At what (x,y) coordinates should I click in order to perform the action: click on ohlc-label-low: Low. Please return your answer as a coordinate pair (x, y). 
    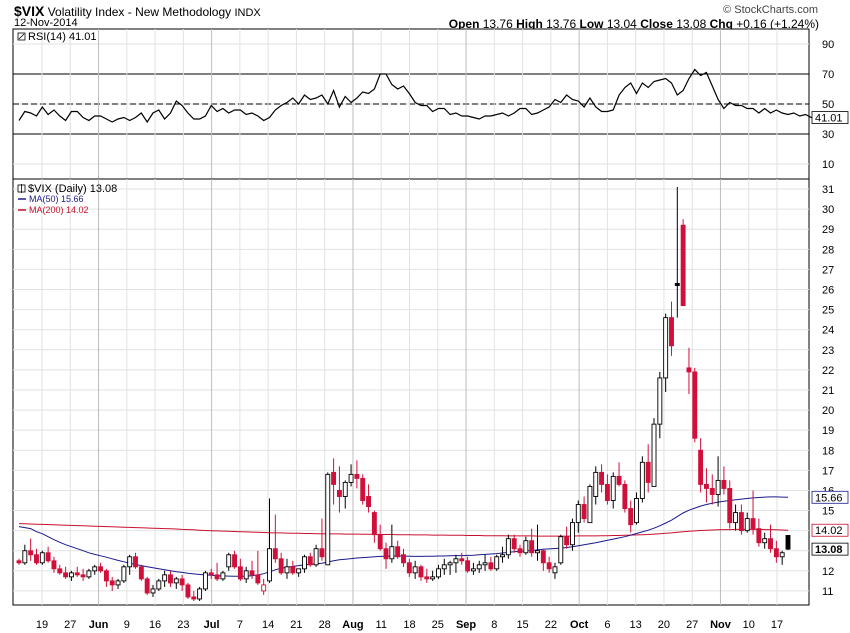
    Looking at the image, I should click on (593, 24).